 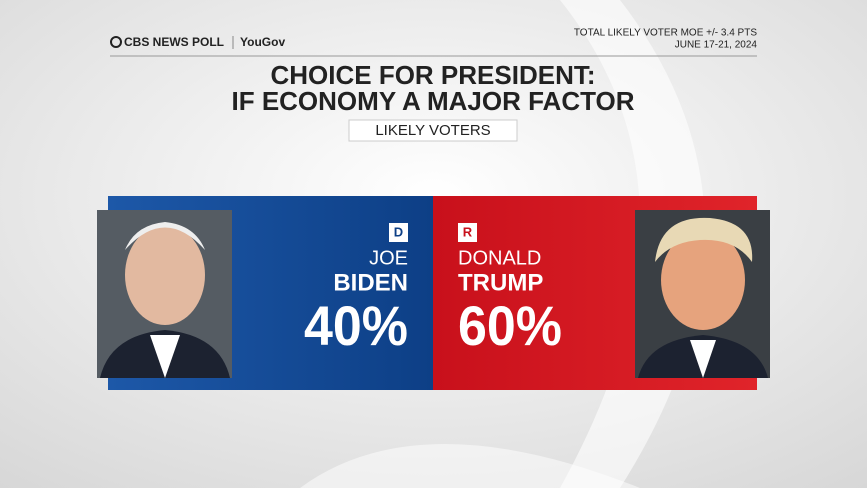 I want to click on share: 40%, so click(x=356, y=325).